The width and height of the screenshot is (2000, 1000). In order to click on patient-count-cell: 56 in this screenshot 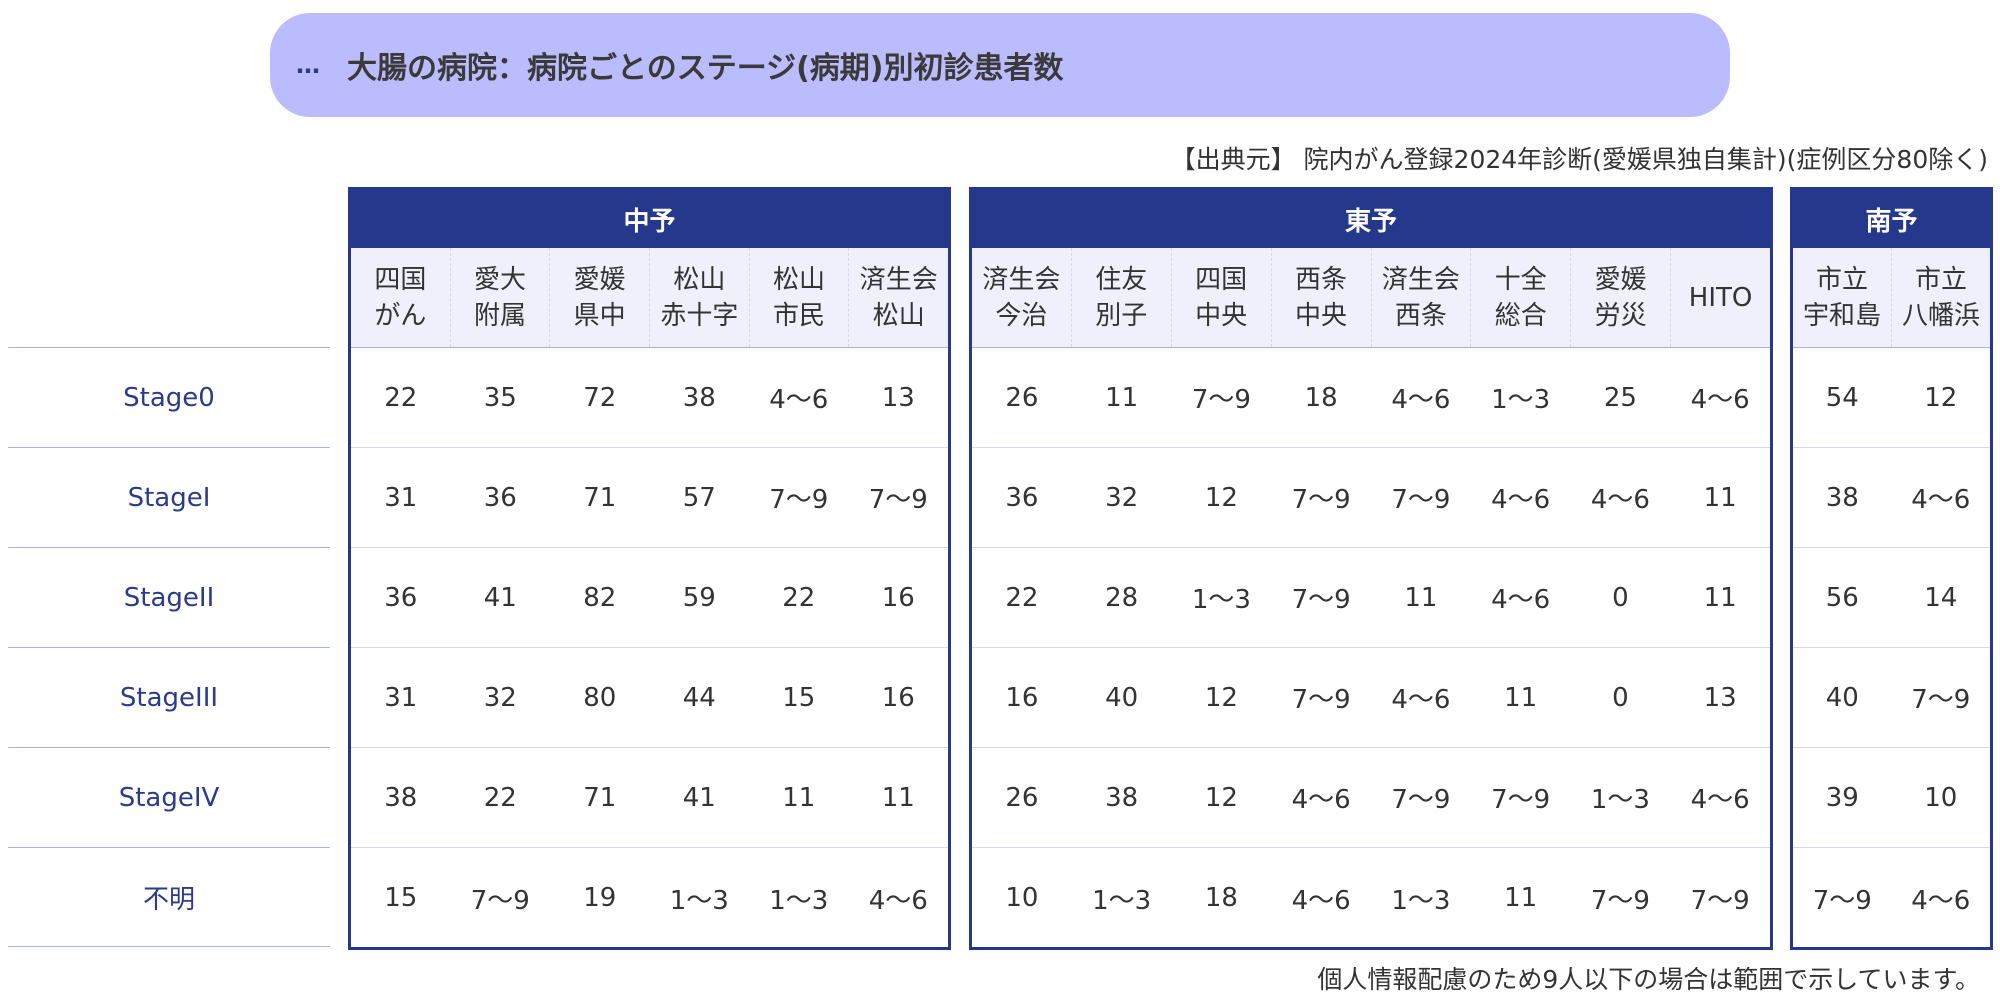, I will do `click(1842, 597)`.